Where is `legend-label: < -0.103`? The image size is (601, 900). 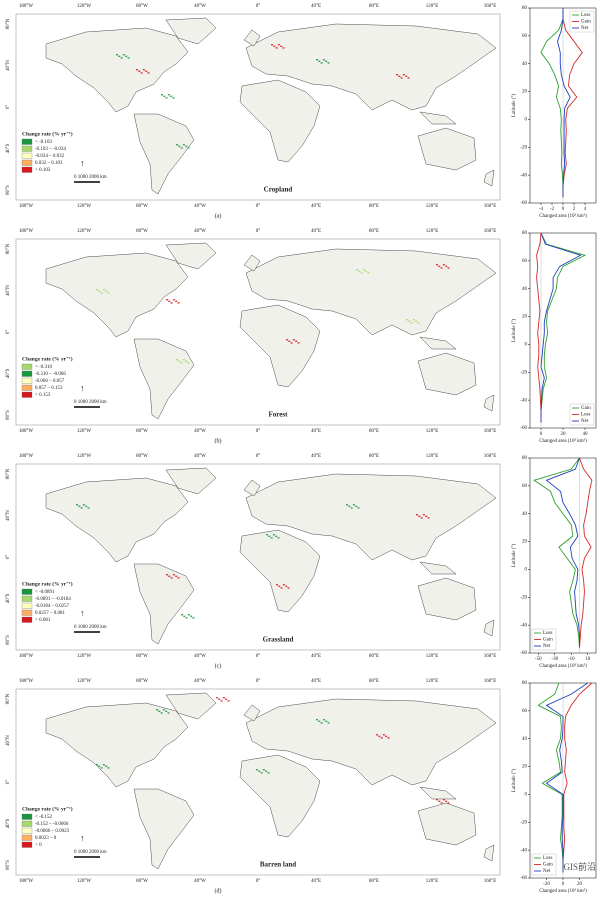
legend-label: < -0.103 is located at coordinates (43, 142).